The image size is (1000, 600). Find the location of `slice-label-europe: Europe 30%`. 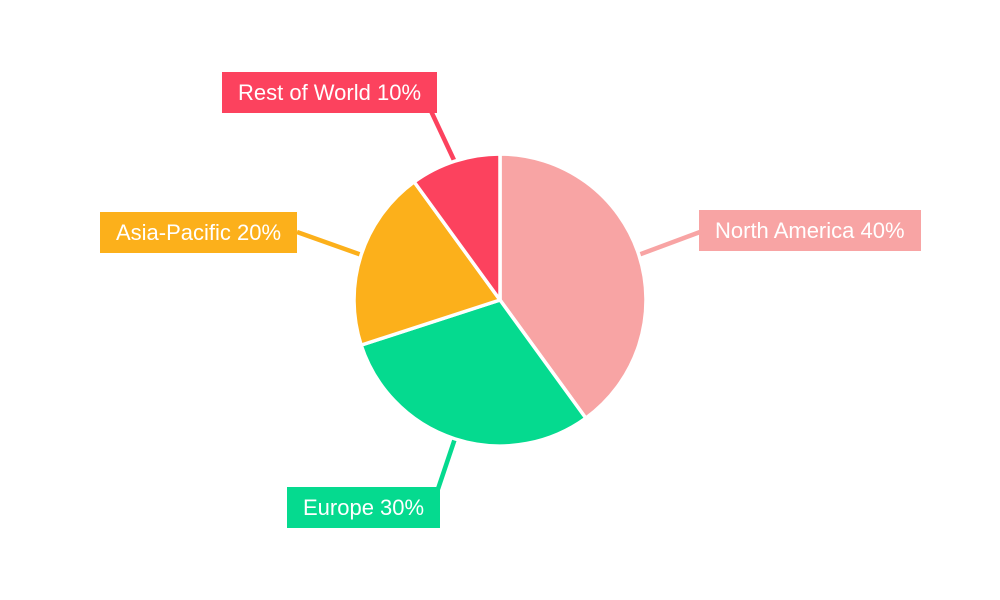

slice-label-europe: Europe 30% is located at coordinates (364, 507).